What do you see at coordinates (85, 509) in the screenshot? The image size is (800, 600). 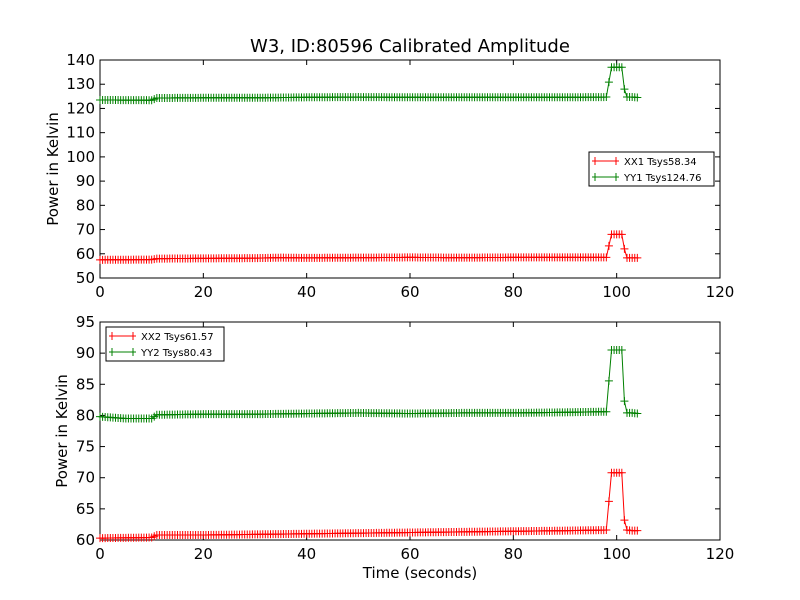 I see `y-tick-label: 65` at bounding box center [85, 509].